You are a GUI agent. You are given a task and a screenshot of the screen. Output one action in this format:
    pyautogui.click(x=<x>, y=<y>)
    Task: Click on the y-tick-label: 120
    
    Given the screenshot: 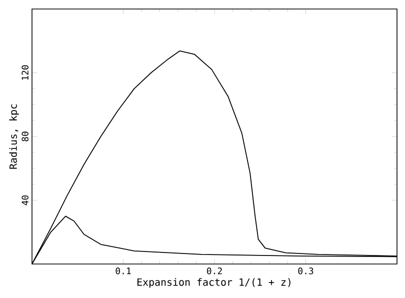 What is the action you would take?
    pyautogui.click(x=25, y=72)
    